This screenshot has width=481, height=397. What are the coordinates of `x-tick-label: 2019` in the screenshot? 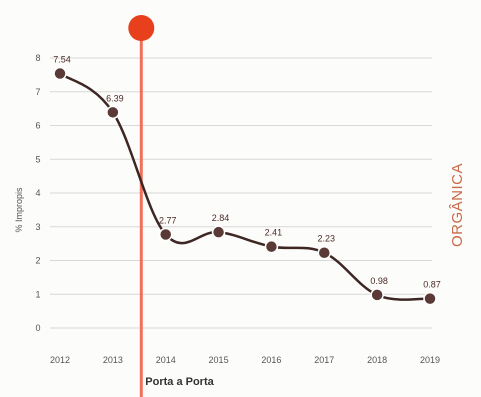 It's located at (430, 360).